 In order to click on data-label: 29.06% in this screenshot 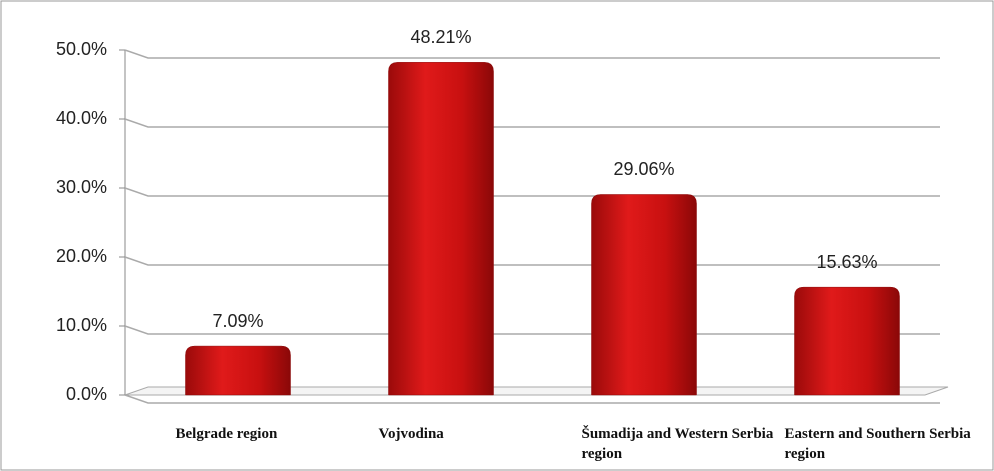, I will do `click(643, 169)`.